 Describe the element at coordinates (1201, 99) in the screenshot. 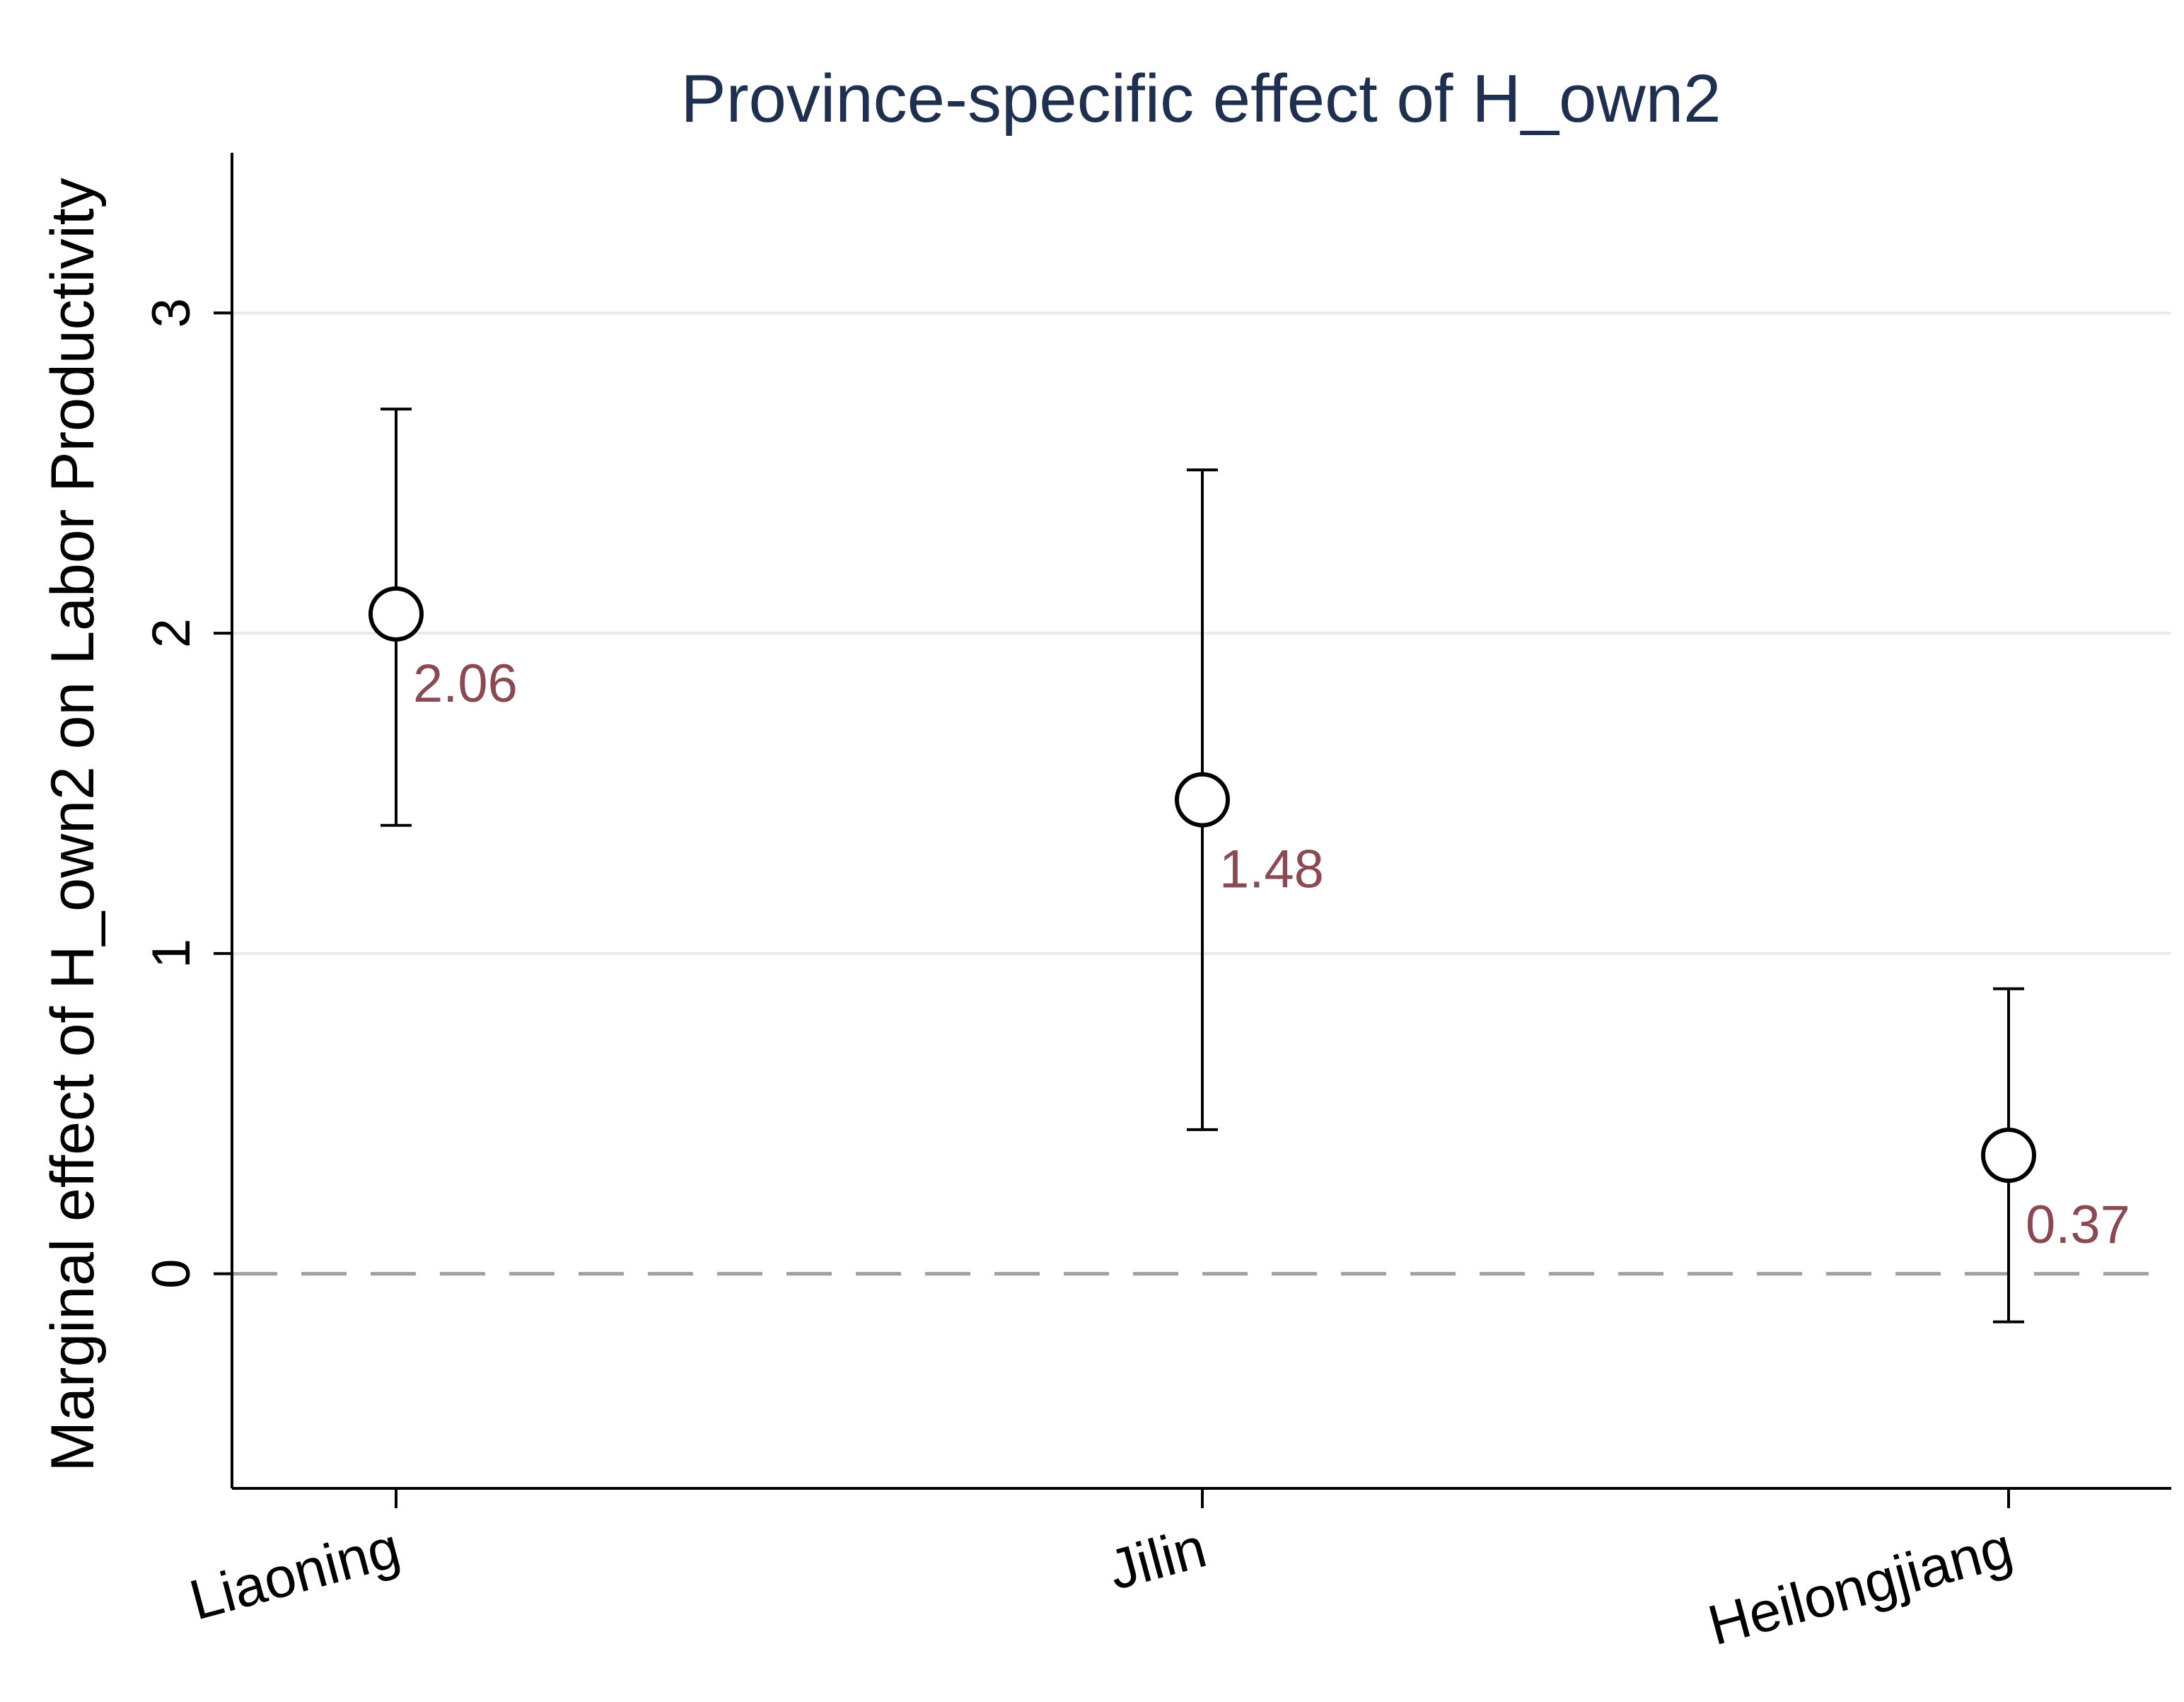

I see `chart-title: Province-specific effect of H_own2` at that location.